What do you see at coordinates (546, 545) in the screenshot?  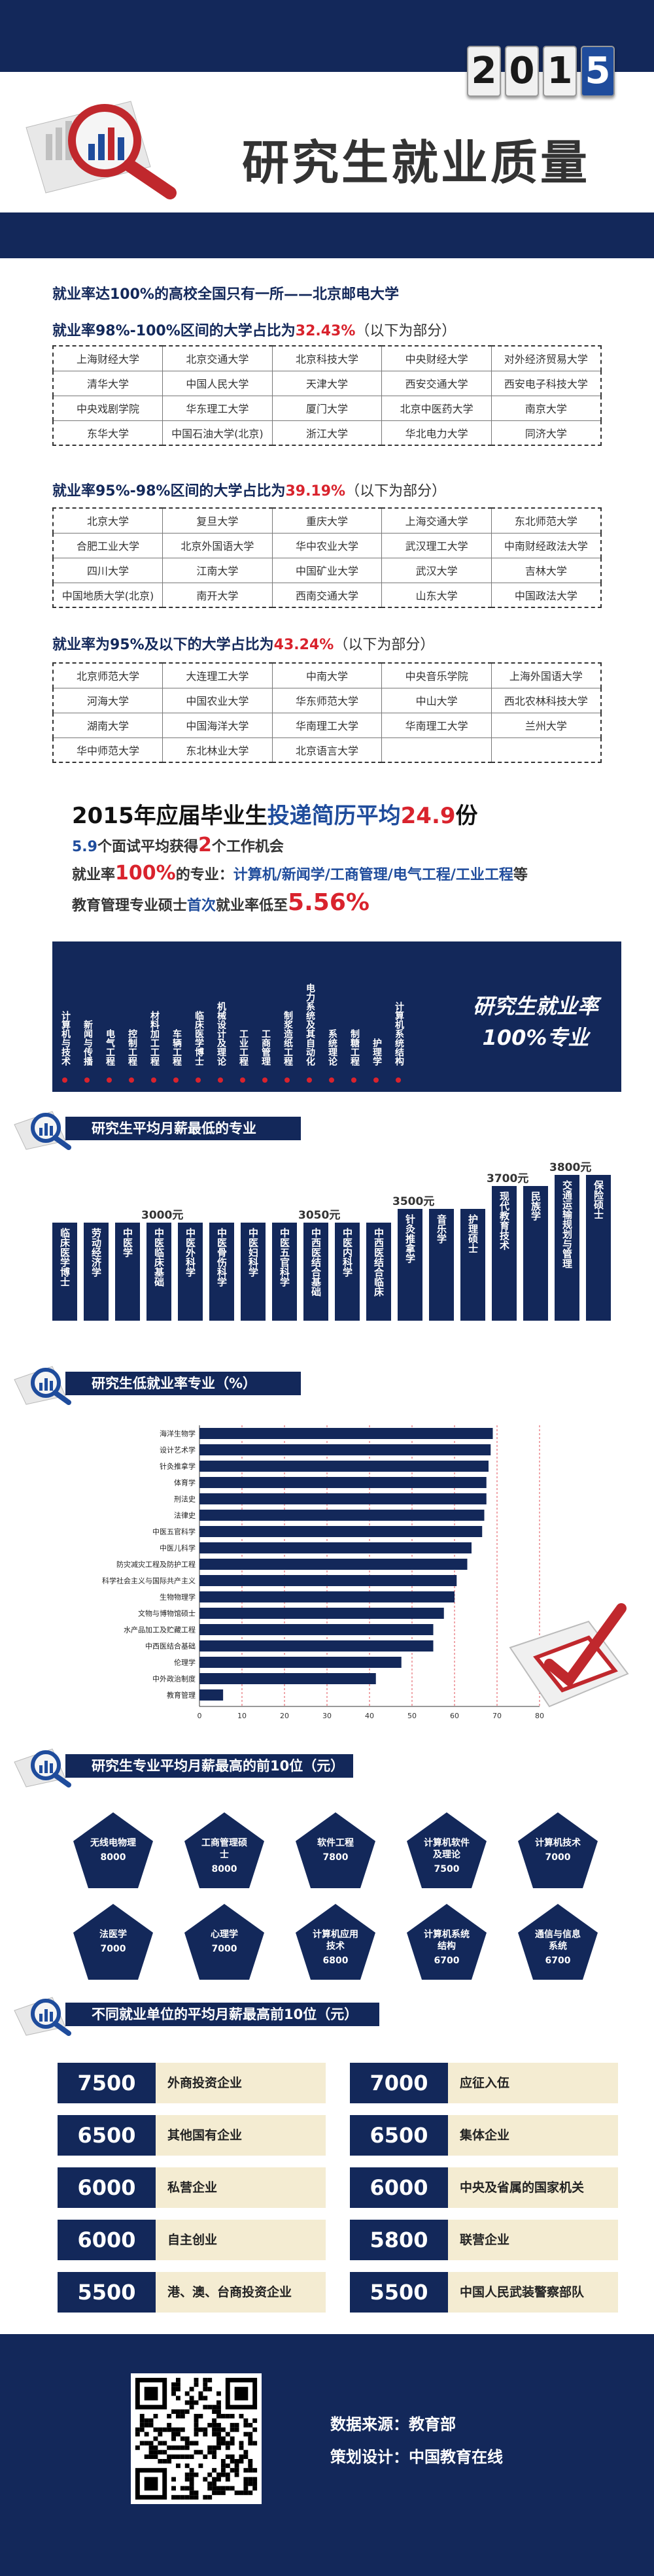 I see `table-cell: 中南财经政法大学` at bounding box center [546, 545].